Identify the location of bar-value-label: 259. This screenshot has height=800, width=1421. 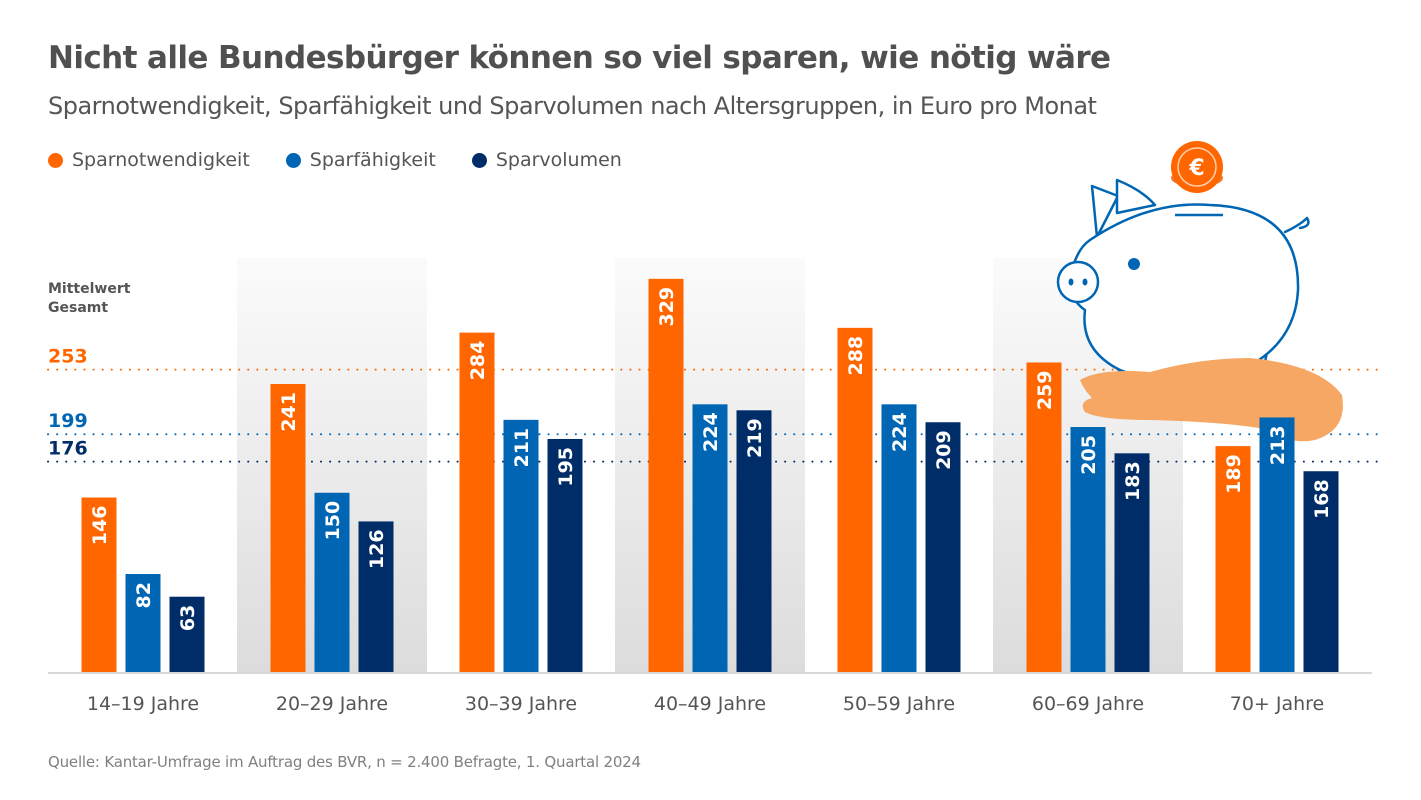
(1045, 390).